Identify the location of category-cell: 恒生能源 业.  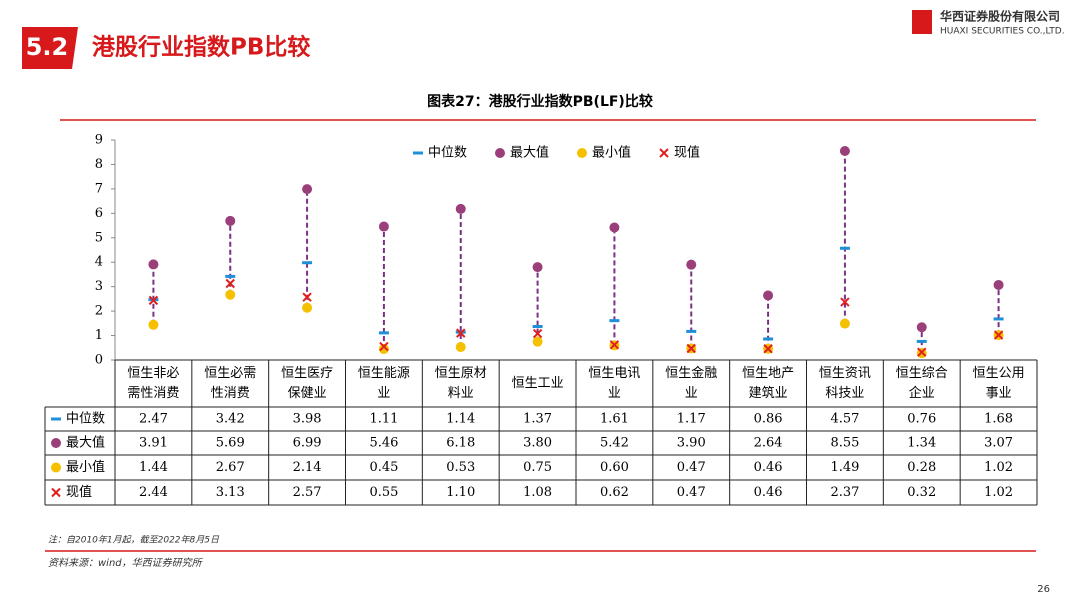
(383, 383).